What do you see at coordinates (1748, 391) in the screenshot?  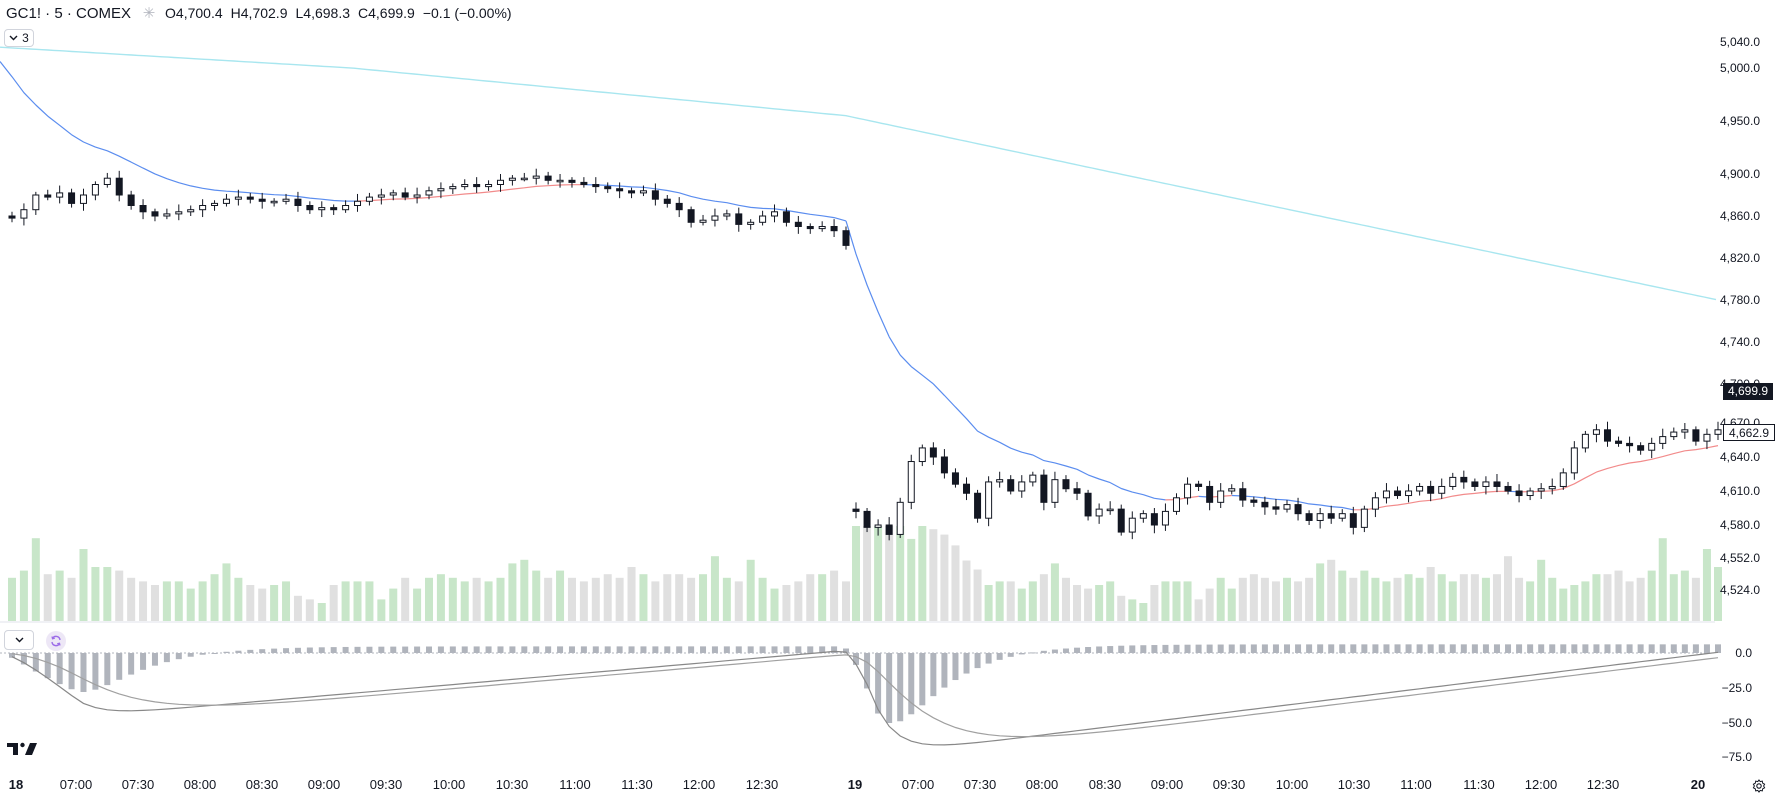 I see `last-price-tag: 4,699.9` at bounding box center [1748, 391].